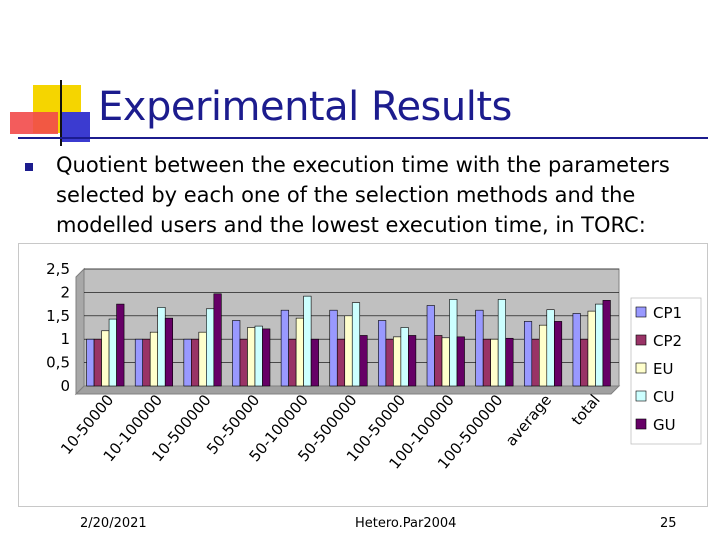  What do you see at coordinates (58, 269) in the screenshot?
I see `y-tick-label: 2,5` at bounding box center [58, 269].